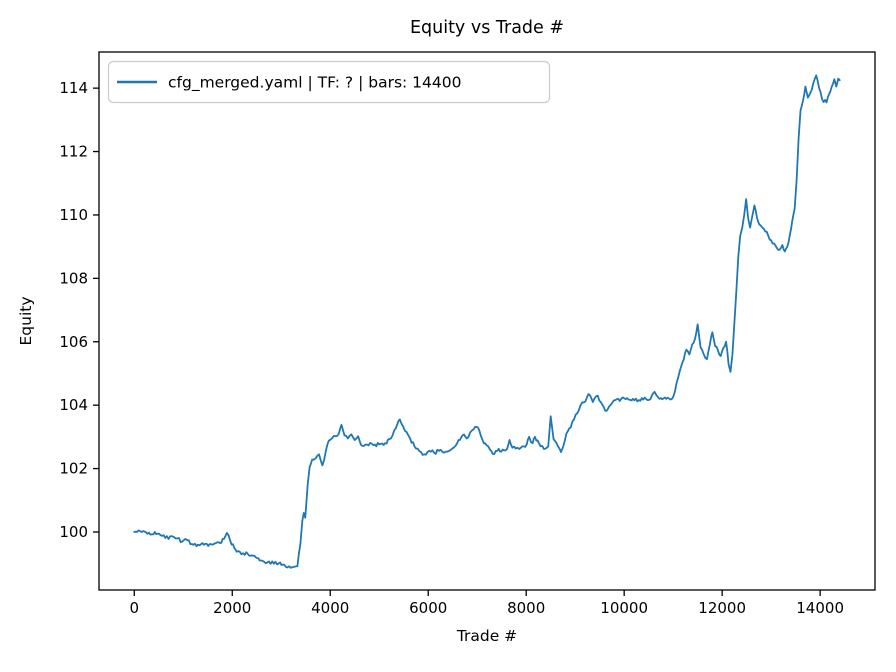  Describe the element at coordinates (73, 152) in the screenshot. I see `y-tick-label: 112` at that location.